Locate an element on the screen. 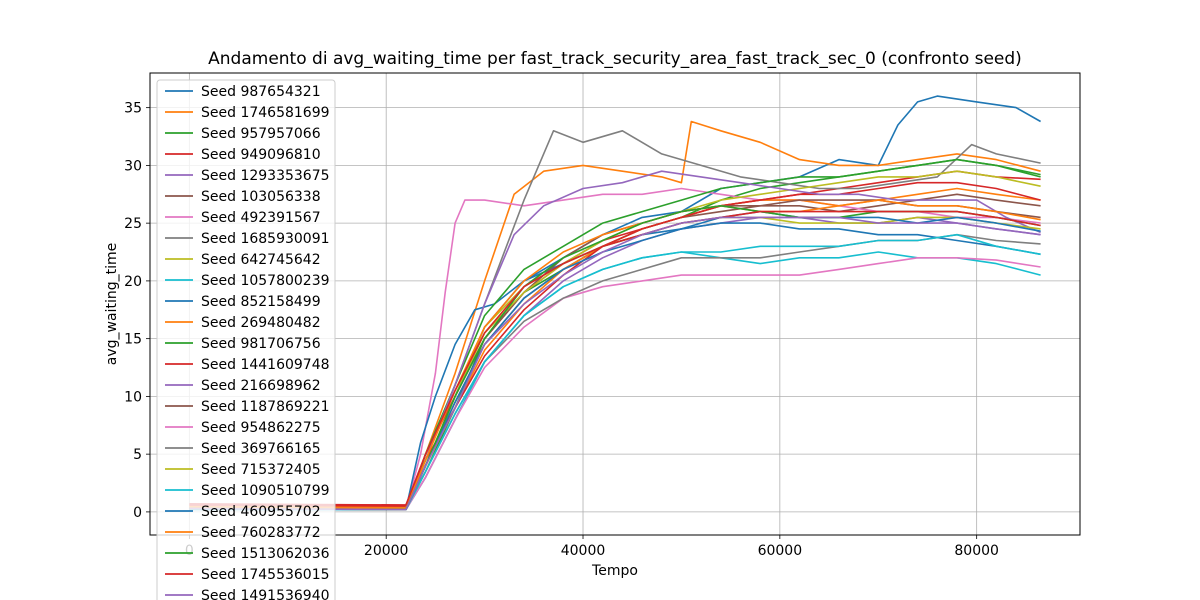  y-tick-label: 25 is located at coordinates (133, 224).